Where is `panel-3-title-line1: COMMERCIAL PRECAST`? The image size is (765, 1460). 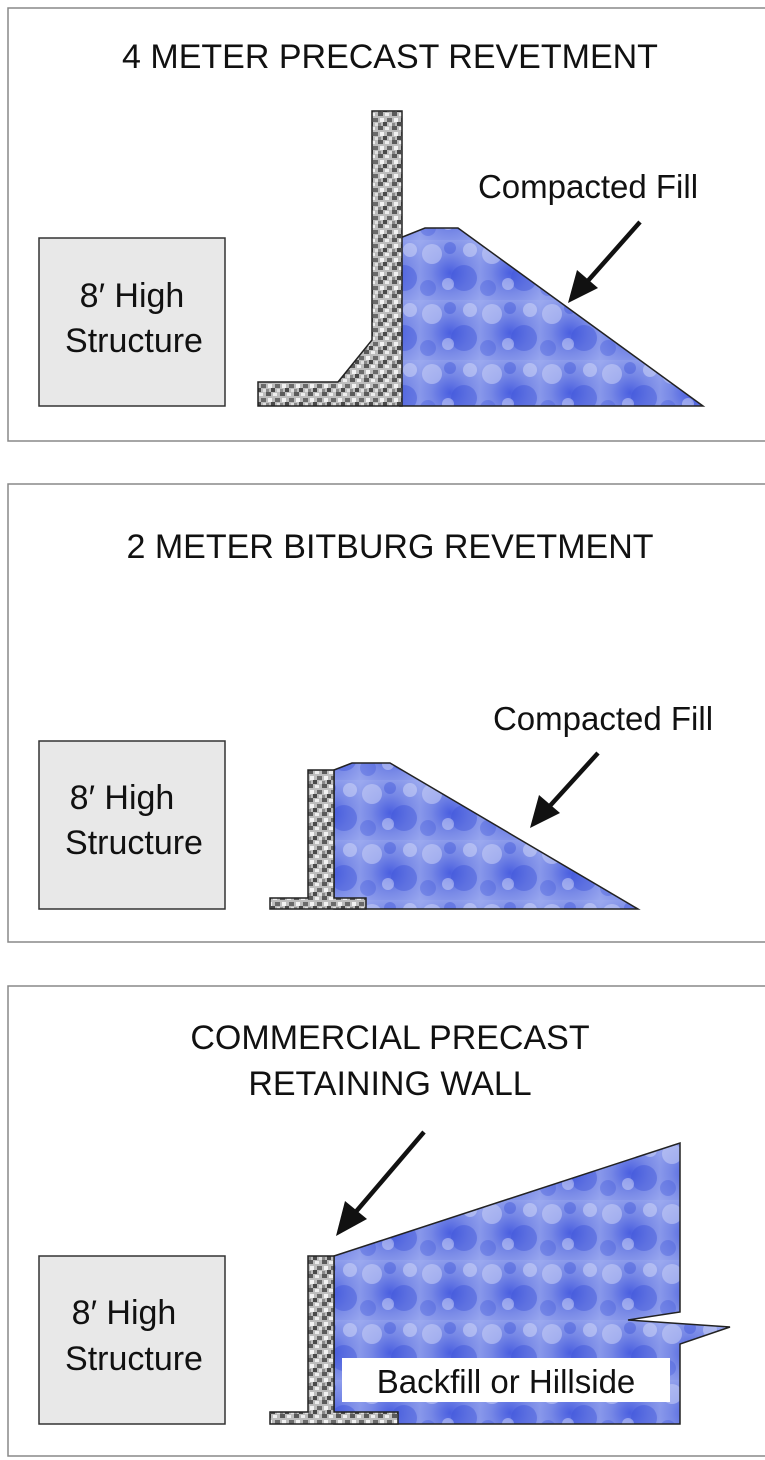
panel-3-title-line1: COMMERCIAL PRECAST is located at coordinates (389, 1038).